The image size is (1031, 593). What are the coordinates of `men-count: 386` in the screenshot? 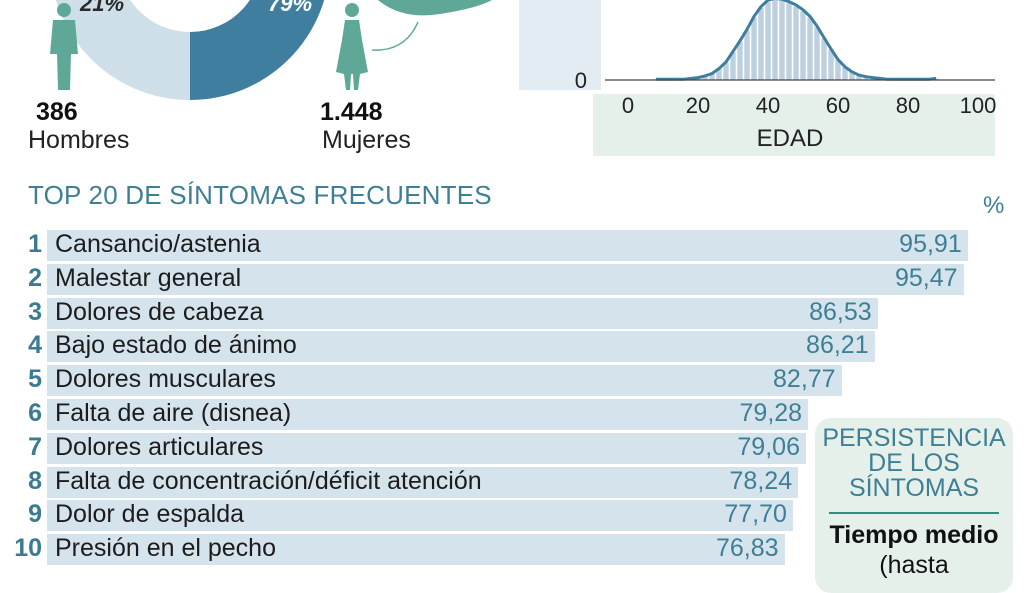 It's located at (57, 112).